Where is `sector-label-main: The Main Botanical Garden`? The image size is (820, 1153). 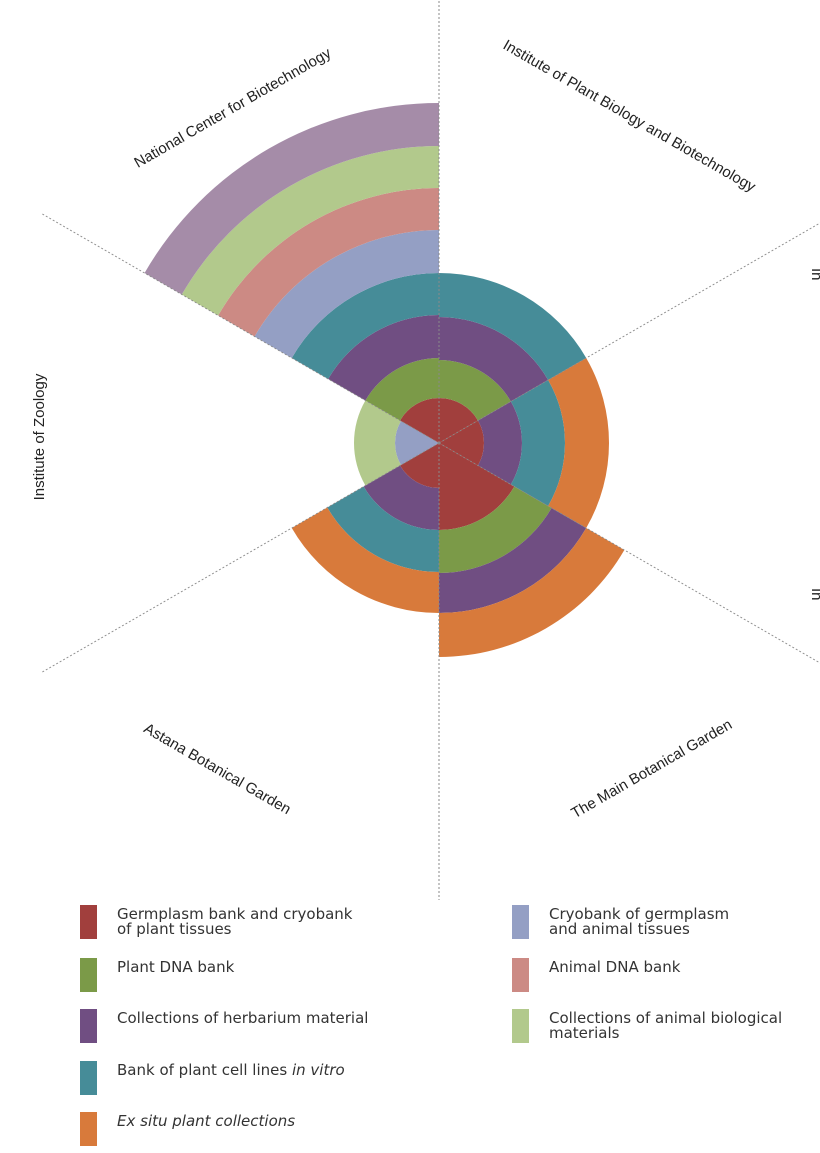 sector-label-main: The Main Botanical Garden is located at coordinates (651, 769).